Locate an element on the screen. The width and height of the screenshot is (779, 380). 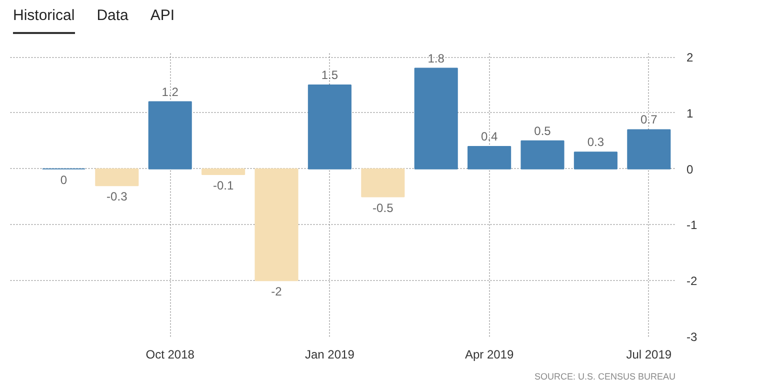
text: Data is located at coordinates (112, 15).